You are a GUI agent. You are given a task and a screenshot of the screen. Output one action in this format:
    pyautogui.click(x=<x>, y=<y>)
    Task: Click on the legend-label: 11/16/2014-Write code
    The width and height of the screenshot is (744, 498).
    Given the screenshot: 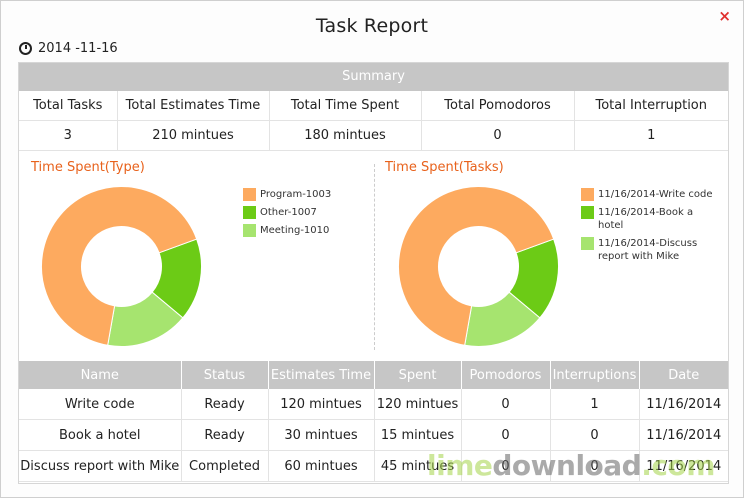 What is the action you would take?
    pyautogui.click(x=655, y=194)
    